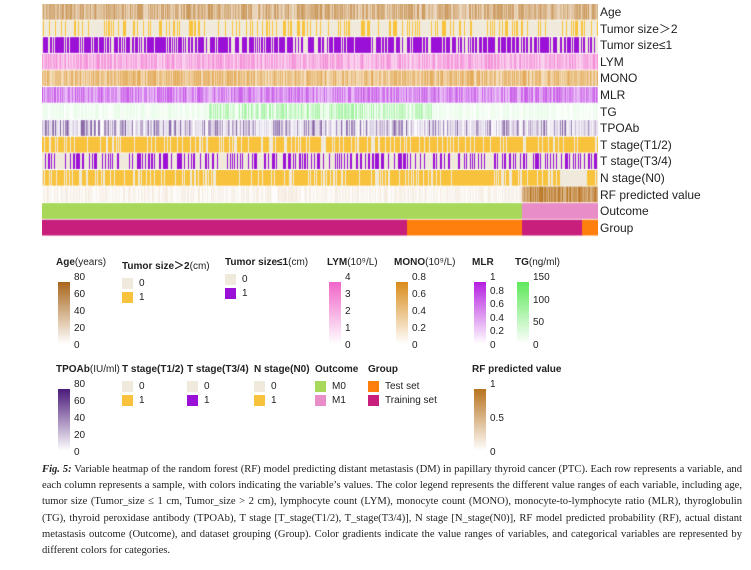 The width and height of the screenshot is (751, 570). I want to click on row-label: Tumor size≤1, so click(636, 45).